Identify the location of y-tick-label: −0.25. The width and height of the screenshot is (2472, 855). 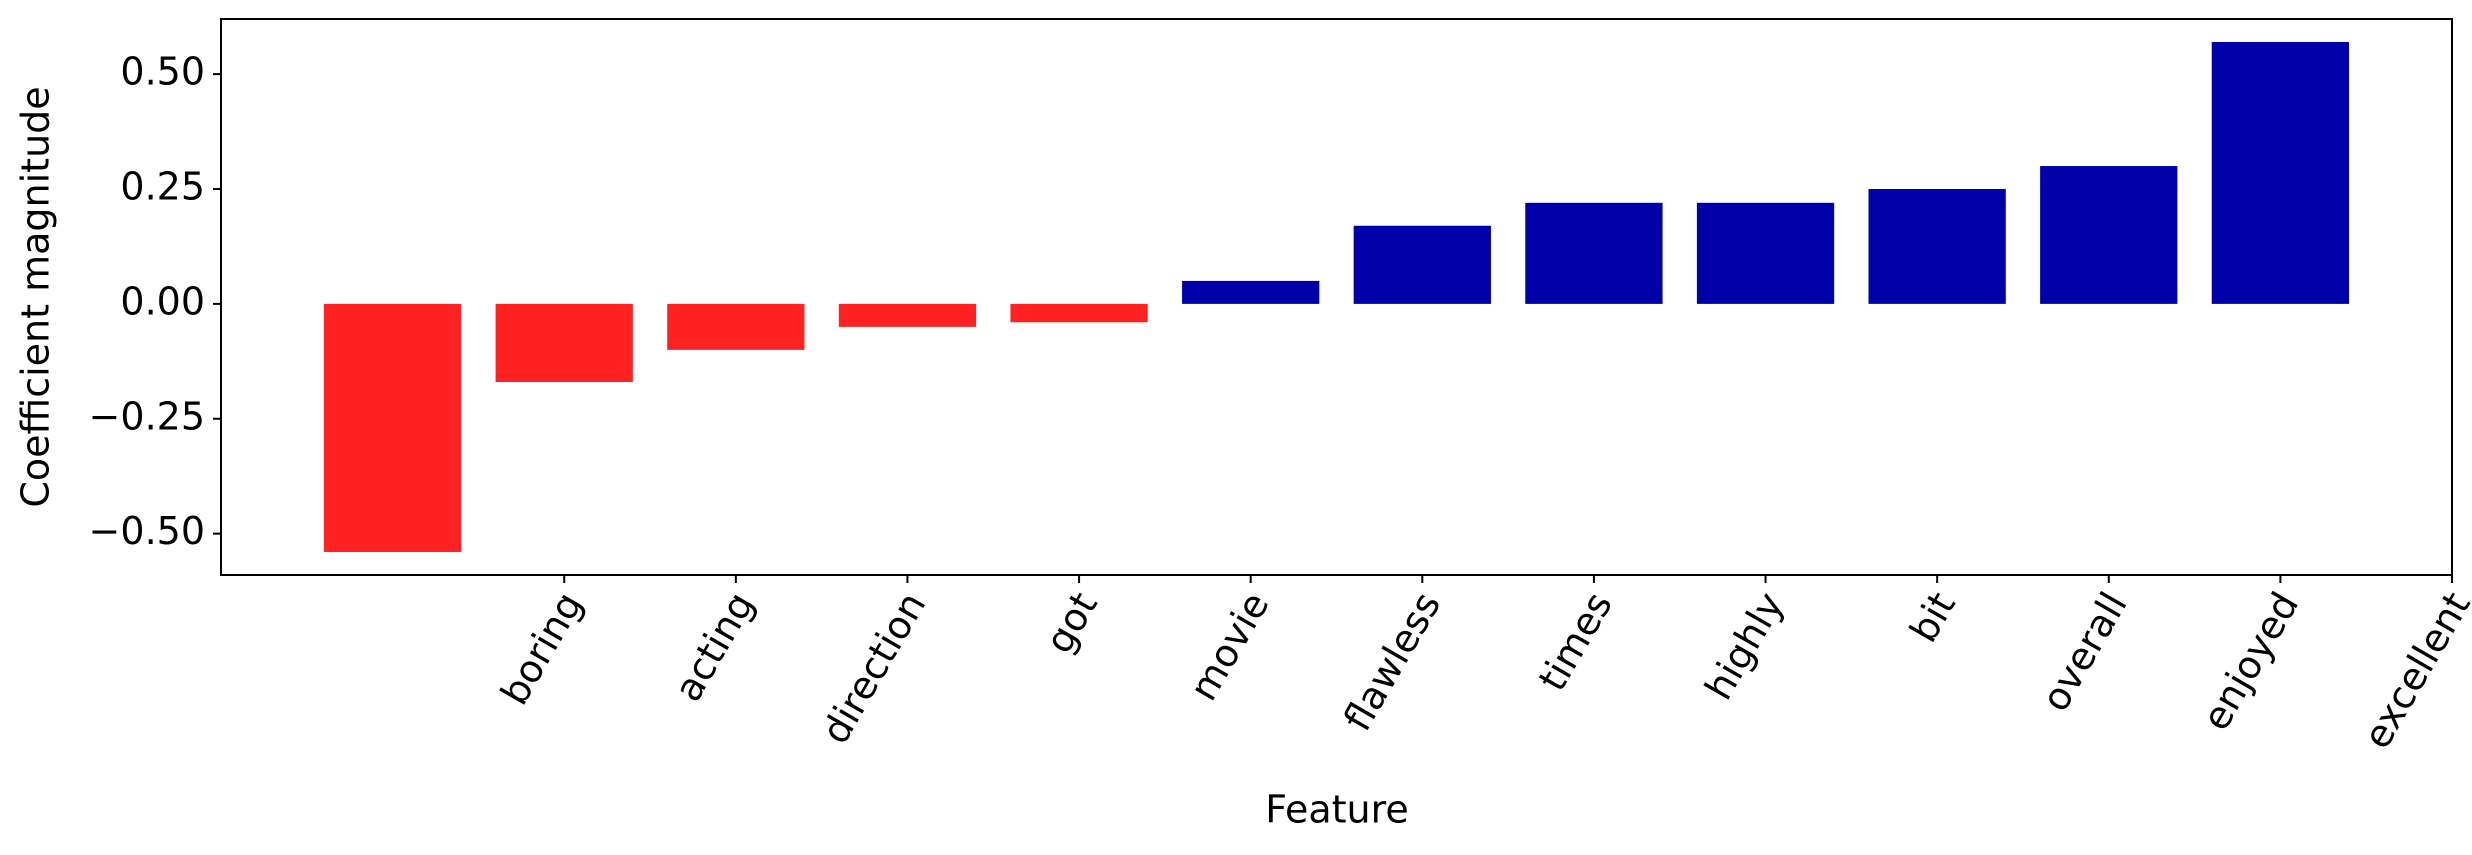
(147, 416).